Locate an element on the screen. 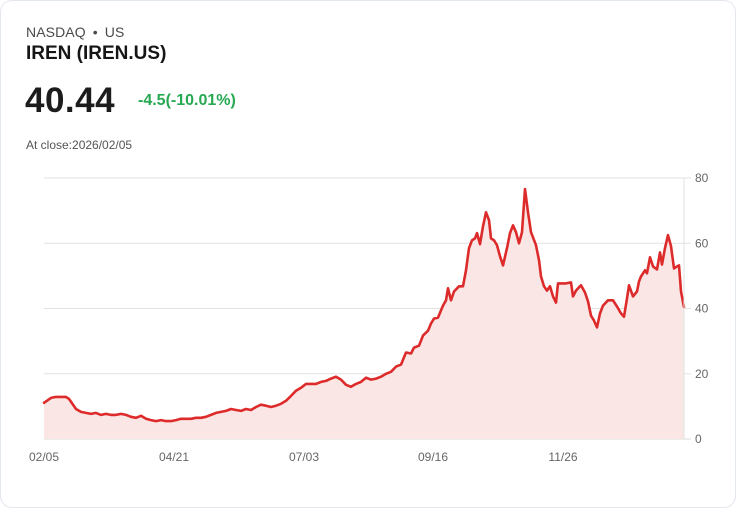 Image resolution: width=736 pixels, height=509 pixels. x-axis-ticks: 02/05 04/21 07/03 09/16 11/26 is located at coordinates (303, 457).